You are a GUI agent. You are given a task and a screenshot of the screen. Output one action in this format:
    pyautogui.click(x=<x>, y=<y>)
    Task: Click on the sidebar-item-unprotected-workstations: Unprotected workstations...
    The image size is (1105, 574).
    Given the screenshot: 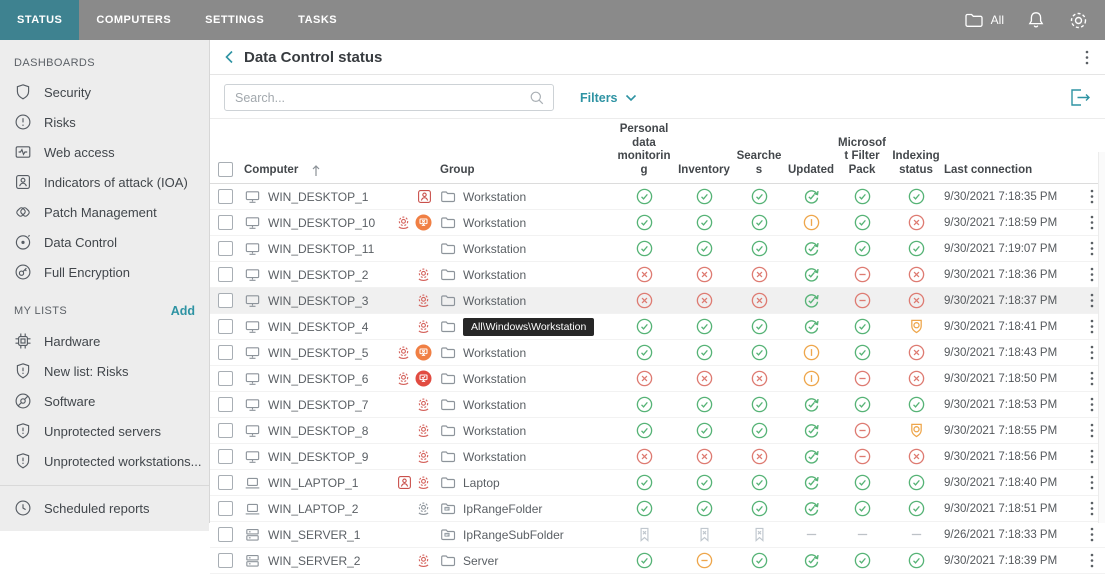 What is the action you would take?
    pyautogui.click(x=104, y=461)
    